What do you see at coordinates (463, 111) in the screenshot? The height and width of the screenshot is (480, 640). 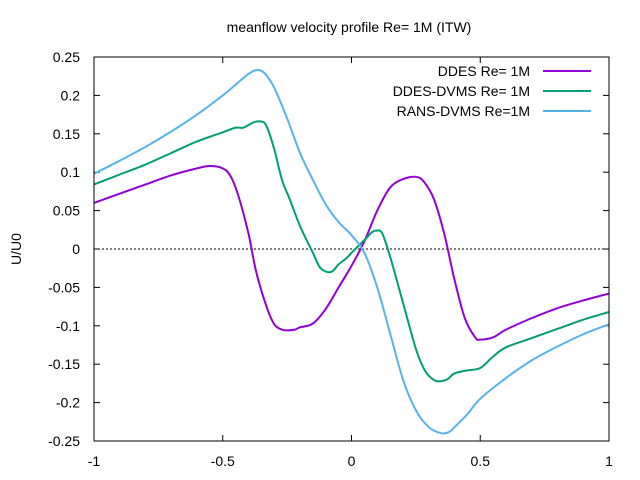 I see `legend-label: RANS-DVMS Re=1M` at bounding box center [463, 111].